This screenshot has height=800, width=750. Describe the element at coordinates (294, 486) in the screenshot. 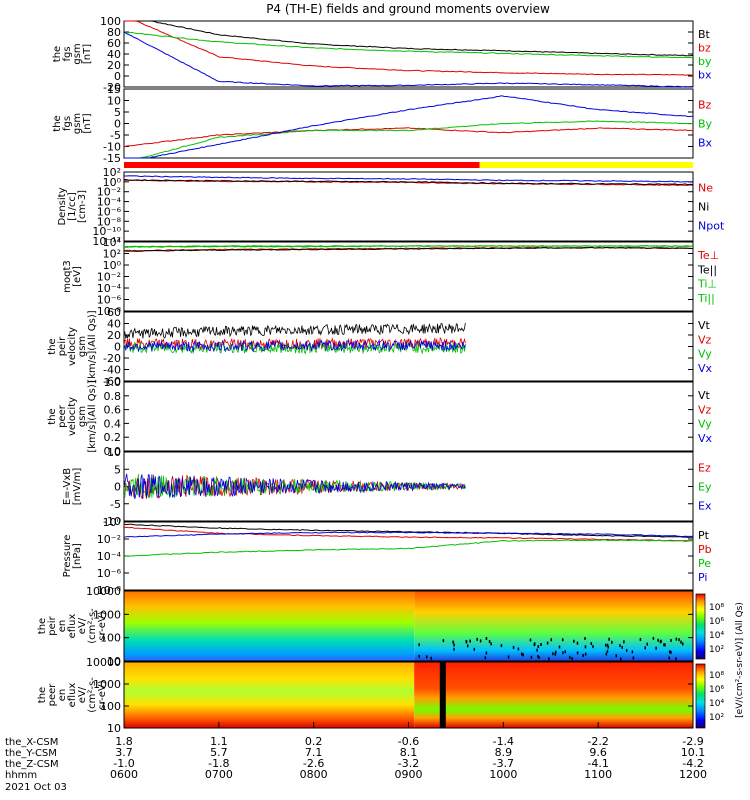

I see `series-Ex` at that location.